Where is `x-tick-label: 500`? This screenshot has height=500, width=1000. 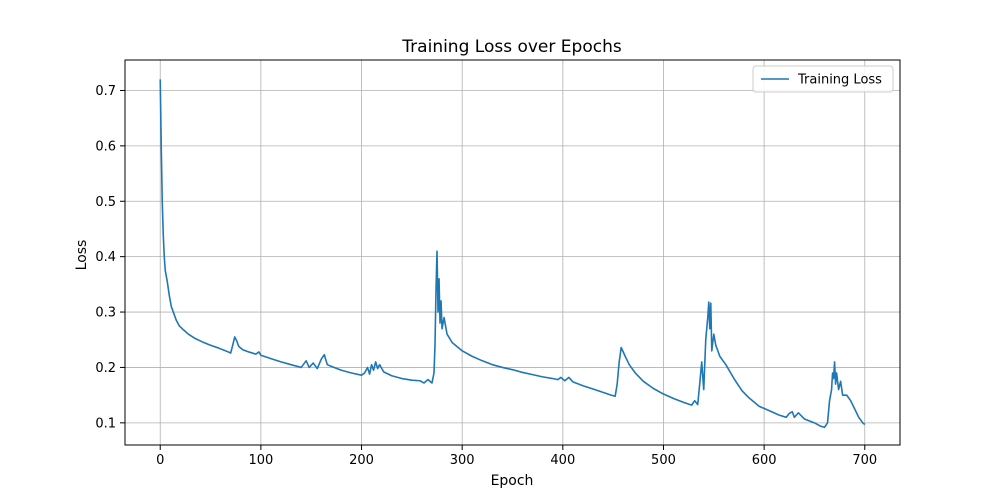 x-tick-label: 500 is located at coordinates (663, 460).